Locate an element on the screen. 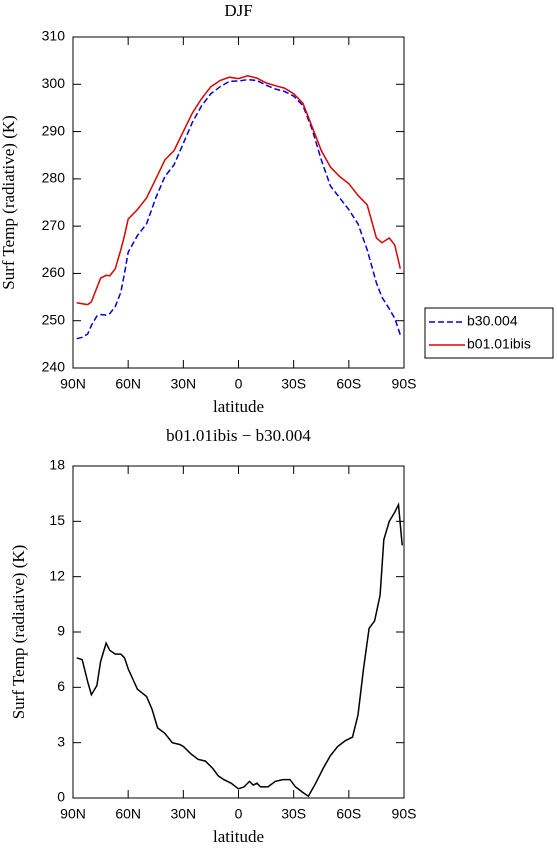 The image size is (557, 852). y-tick-label: 12 is located at coordinates (57, 575).